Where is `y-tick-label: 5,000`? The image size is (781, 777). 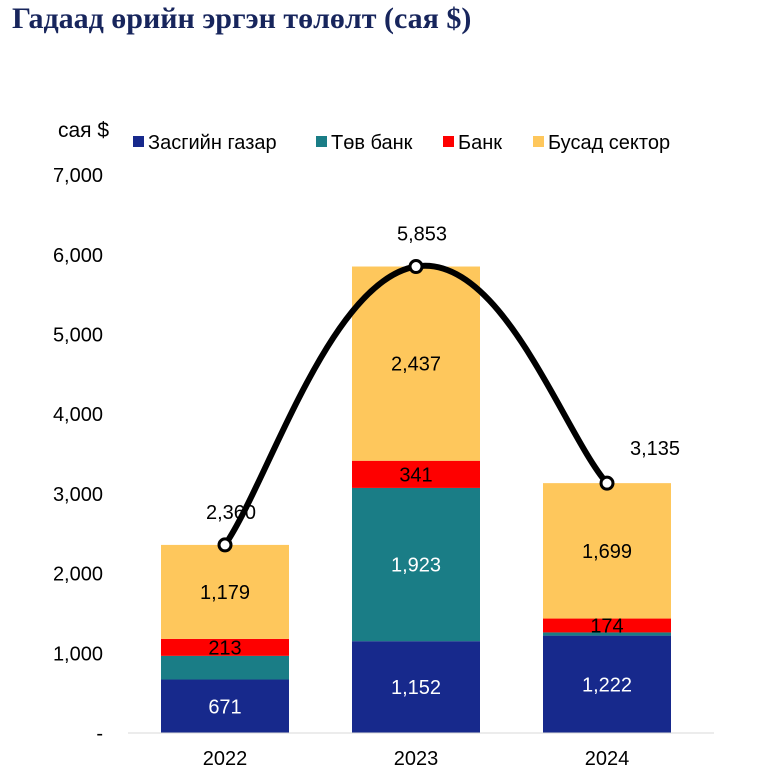 y-tick-label: 5,000 is located at coordinates (78, 336).